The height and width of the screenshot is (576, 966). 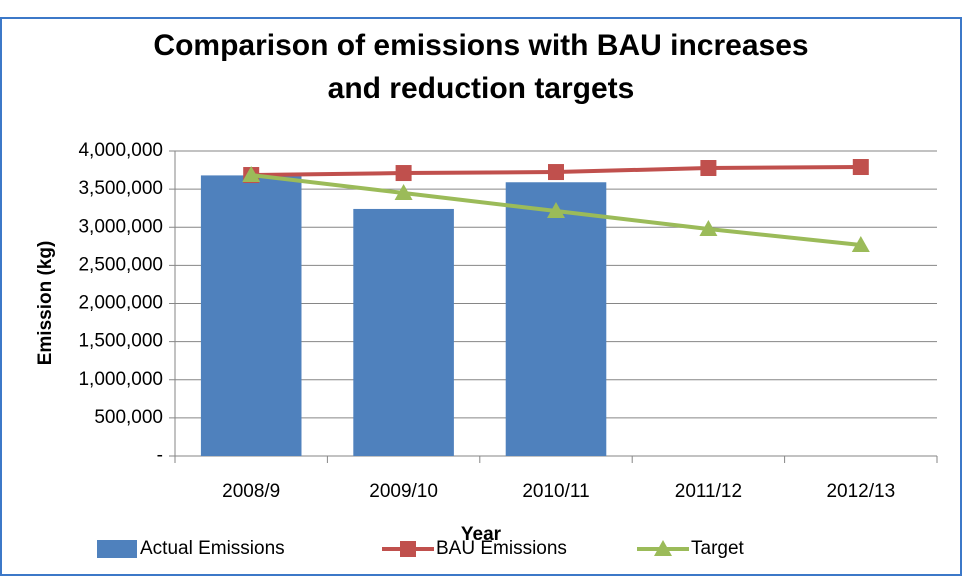 I want to click on y-axis-title: Emission (kg), so click(x=45, y=303).